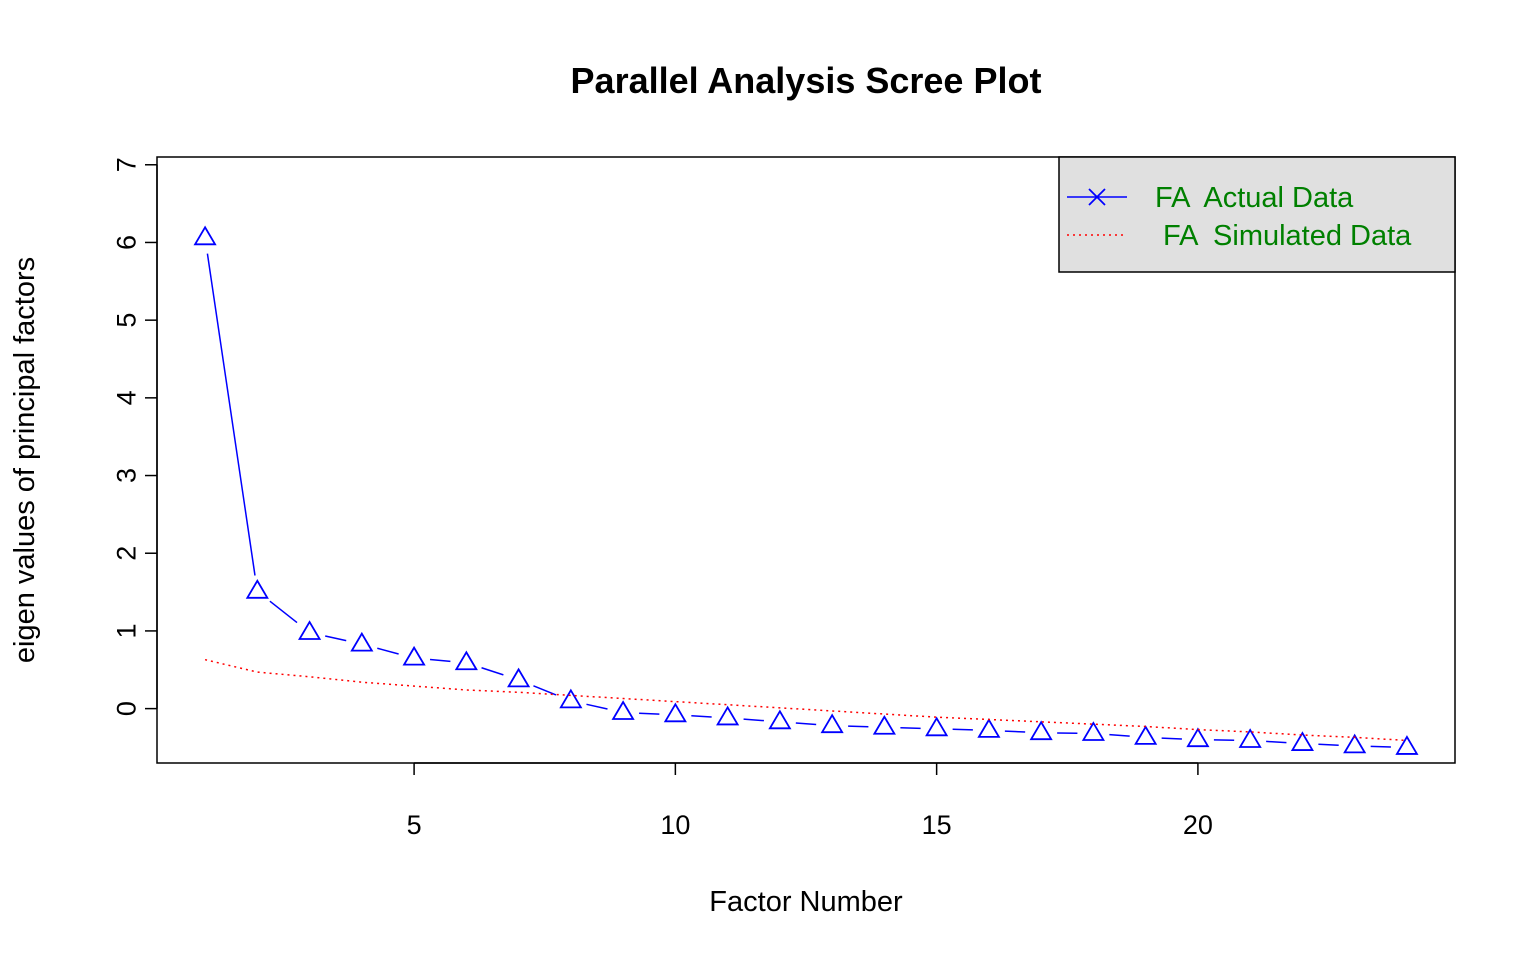  Describe the element at coordinates (126, 242) in the screenshot. I see `y-tick-label: 6` at that location.